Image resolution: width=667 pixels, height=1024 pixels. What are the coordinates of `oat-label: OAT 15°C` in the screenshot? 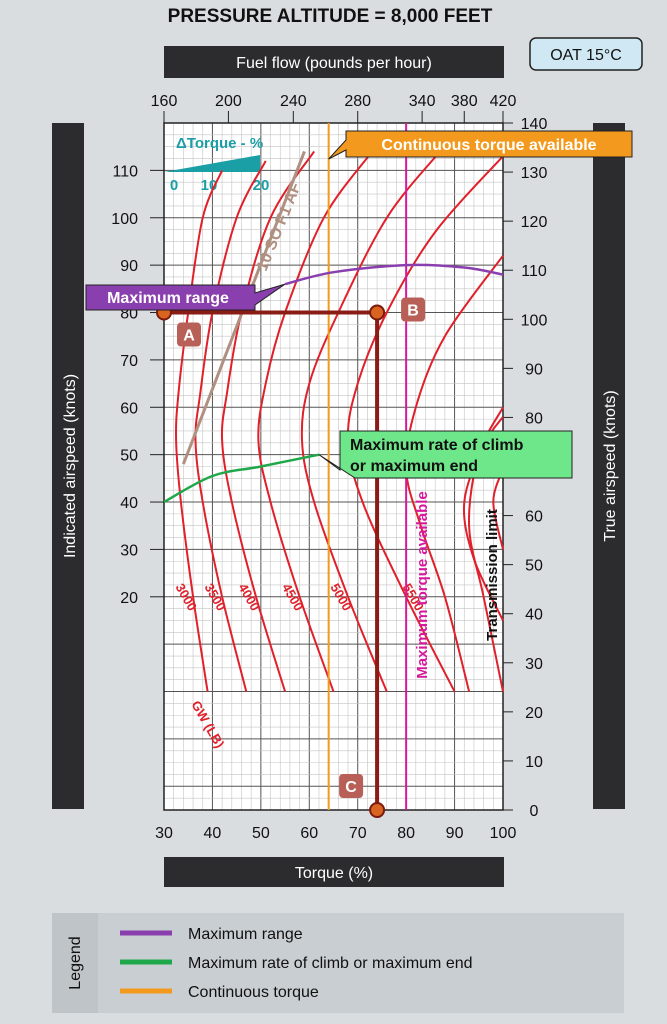 It's located at (586, 55).